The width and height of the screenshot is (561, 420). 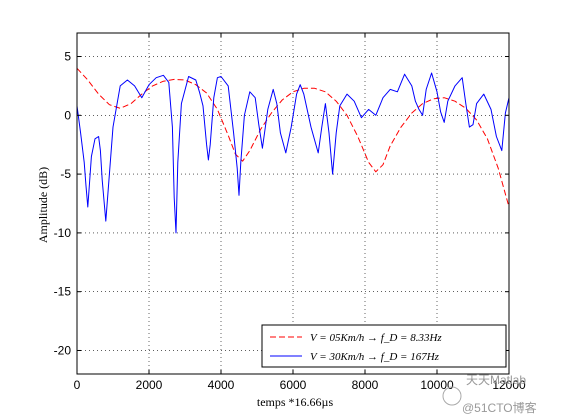 What do you see at coordinates (221, 385) in the screenshot?
I see `x-tick-label: 4000` at bounding box center [221, 385].